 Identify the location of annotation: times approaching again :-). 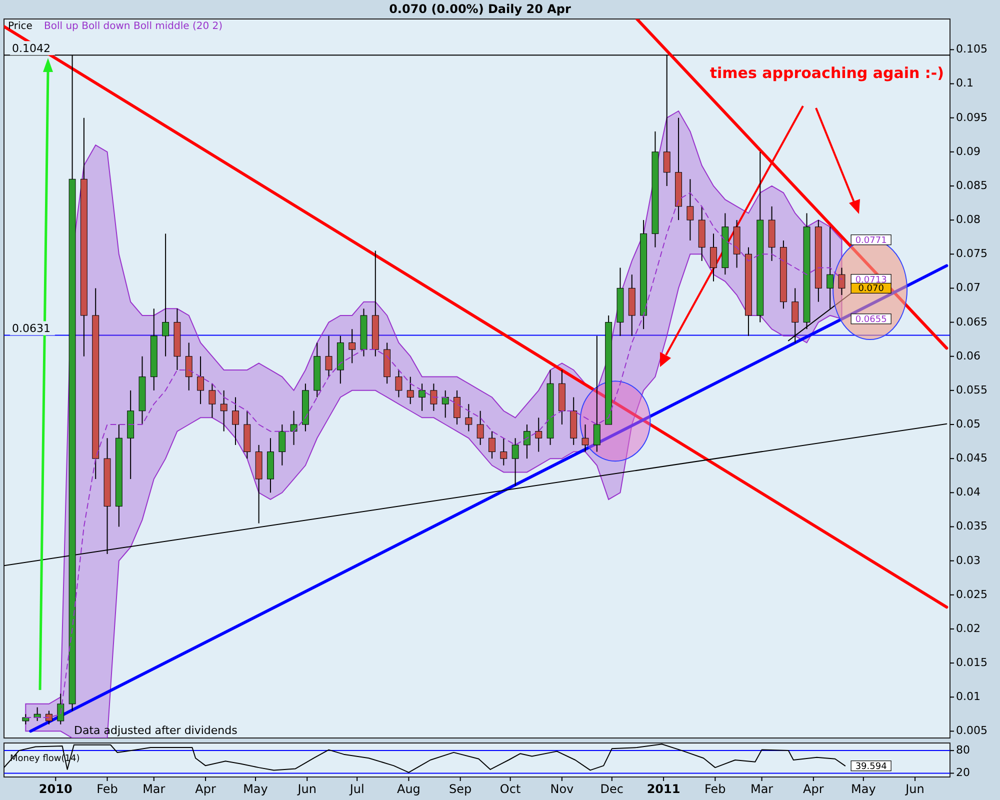
(827, 73).